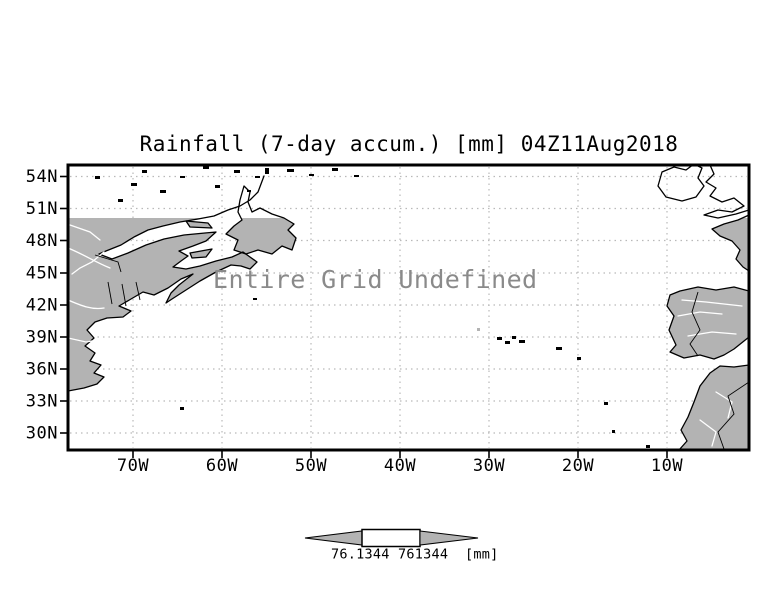  What do you see at coordinates (42, 434) in the screenshot?
I see `lat-tick-label: 30N` at bounding box center [42, 434].